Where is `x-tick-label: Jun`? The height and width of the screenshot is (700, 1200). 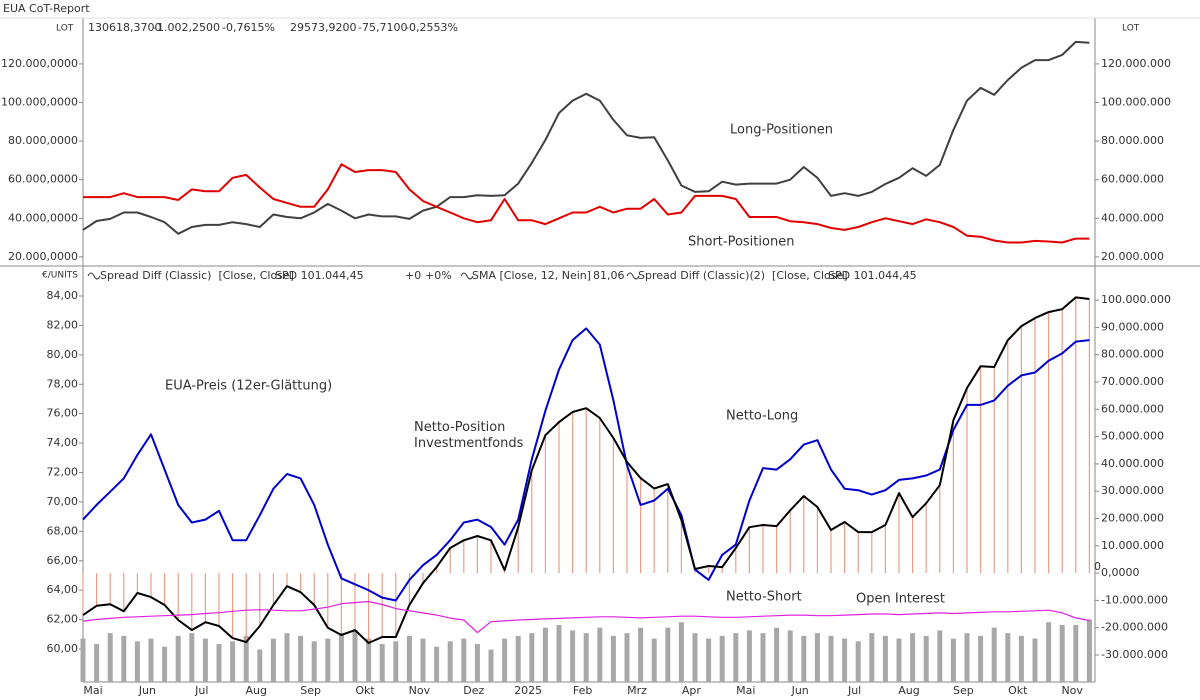 x-tick-label: Jun is located at coordinates (147, 690).